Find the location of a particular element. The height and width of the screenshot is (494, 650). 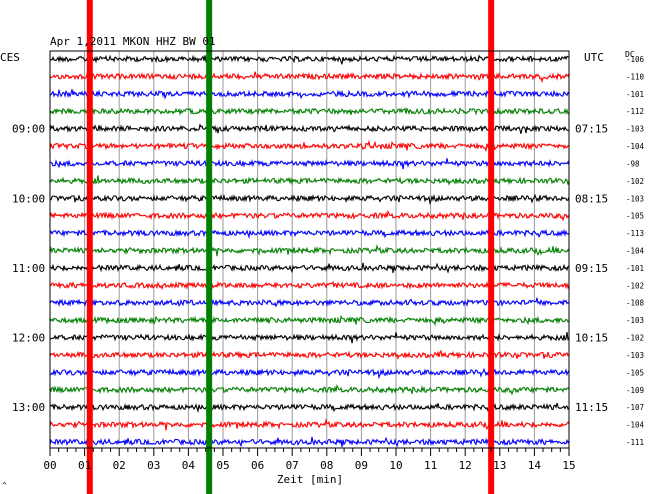

footer-mark: ^ is located at coordinates (4, 485).